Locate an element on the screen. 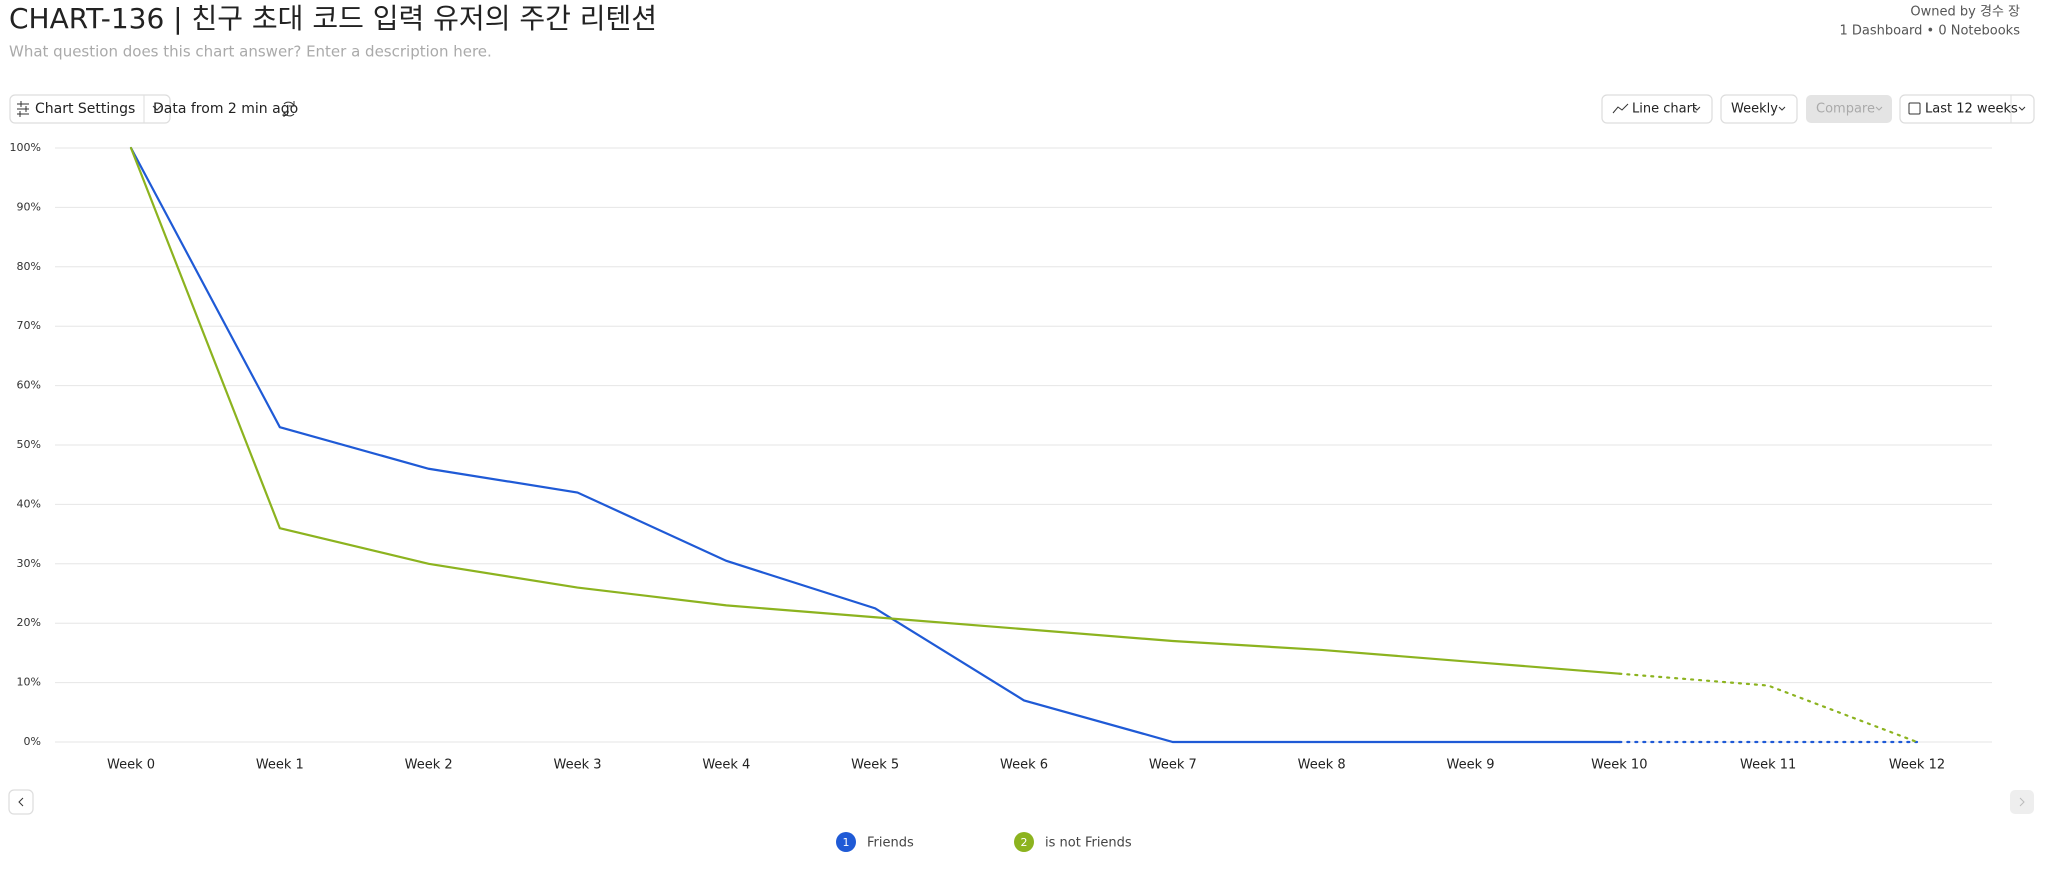  prev-icon is located at coordinates (21, 802).